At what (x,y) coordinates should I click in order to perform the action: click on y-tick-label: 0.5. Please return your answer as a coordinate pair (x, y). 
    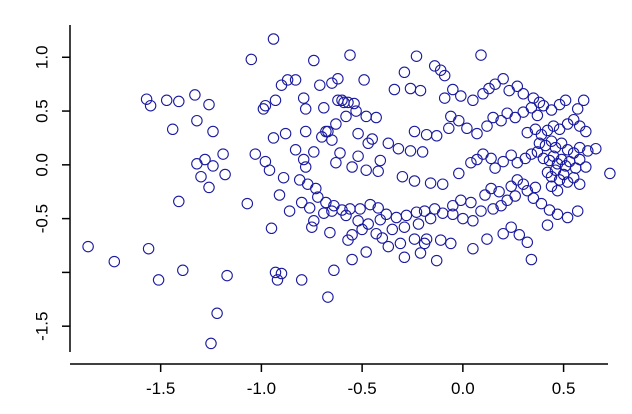
    Looking at the image, I should click on (42, 111).